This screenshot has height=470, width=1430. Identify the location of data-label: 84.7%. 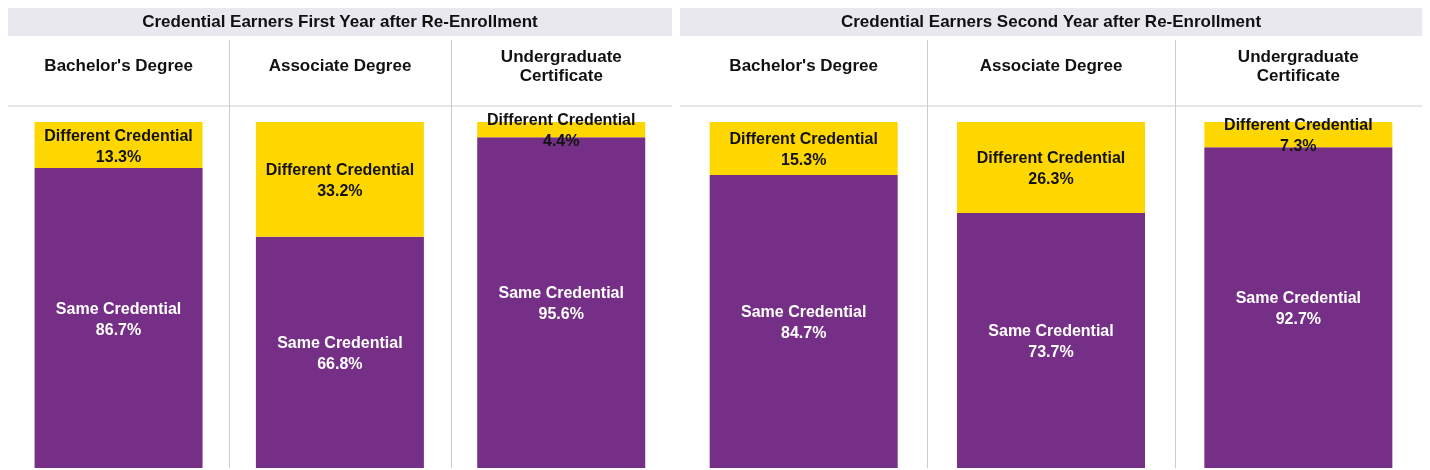
(803, 332).